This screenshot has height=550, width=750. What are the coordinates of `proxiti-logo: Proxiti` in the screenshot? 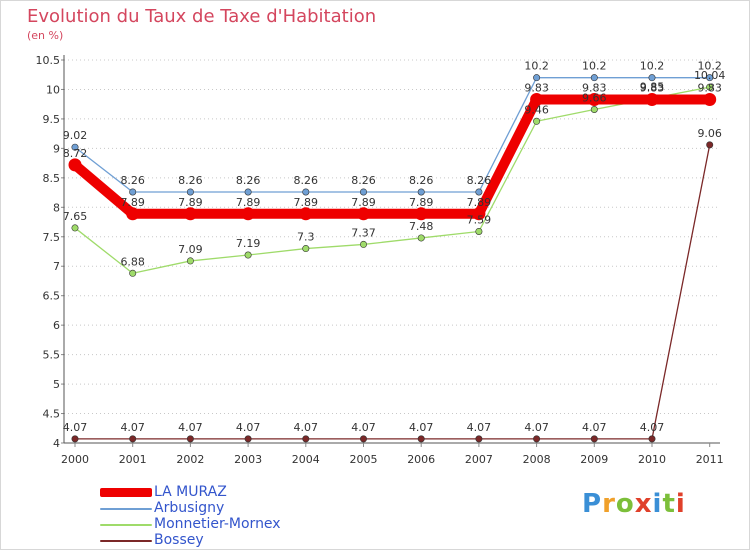 It's located at (634, 504).